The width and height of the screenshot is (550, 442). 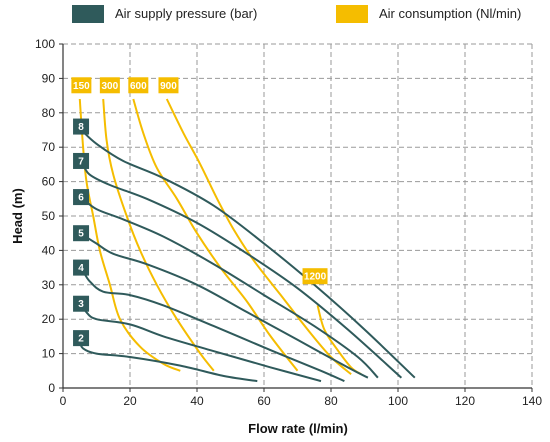 I want to click on pressure-tag-label-6: 6, so click(x=81, y=198).